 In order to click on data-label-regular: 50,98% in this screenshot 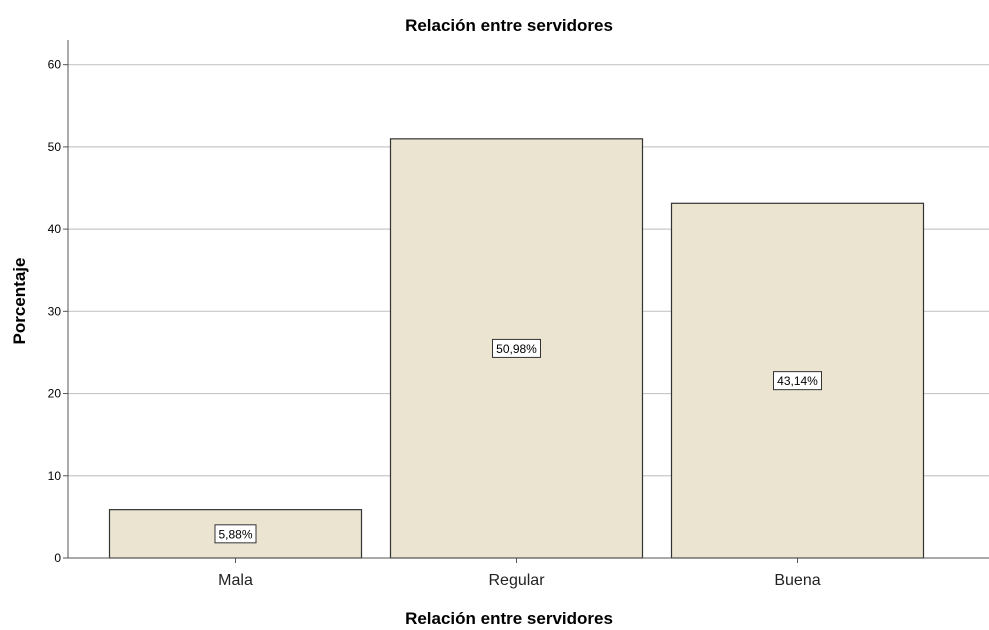, I will do `click(516, 349)`.